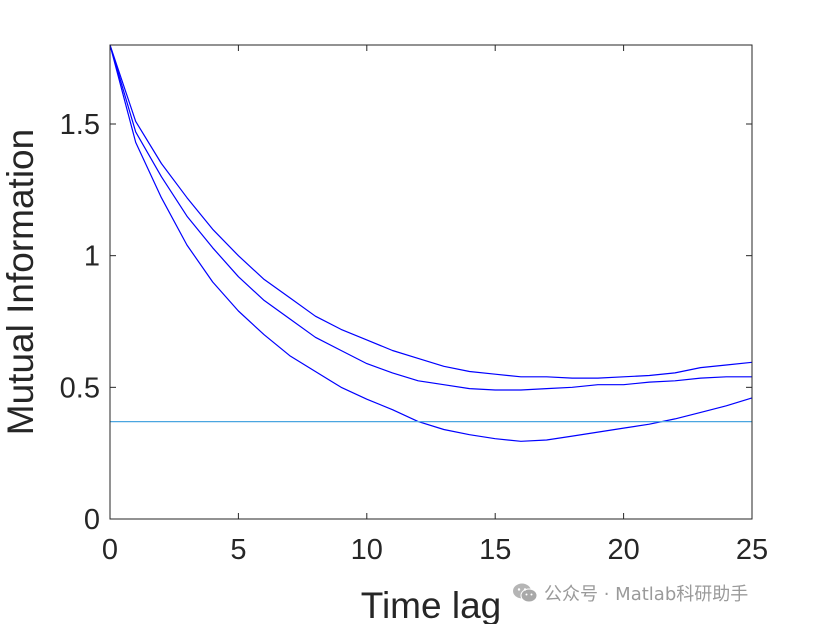  What do you see at coordinates (367, 550) in the screenshot?
I see `x-tick-label: 10` at bounding box center [367, 550].